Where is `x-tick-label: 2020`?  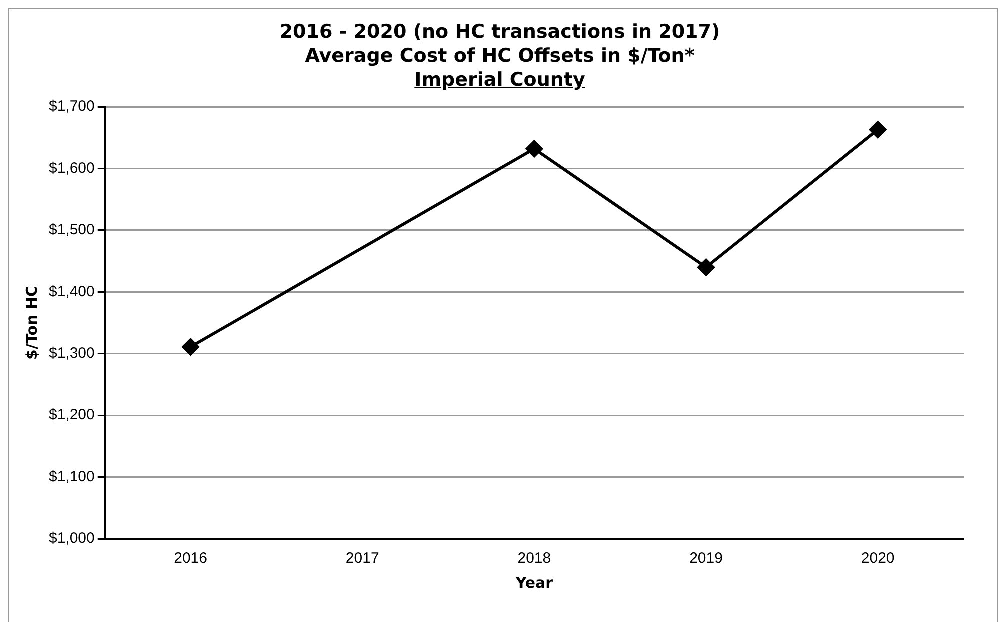
x-tick-label: 2020 is located at coordinates (878, 559).